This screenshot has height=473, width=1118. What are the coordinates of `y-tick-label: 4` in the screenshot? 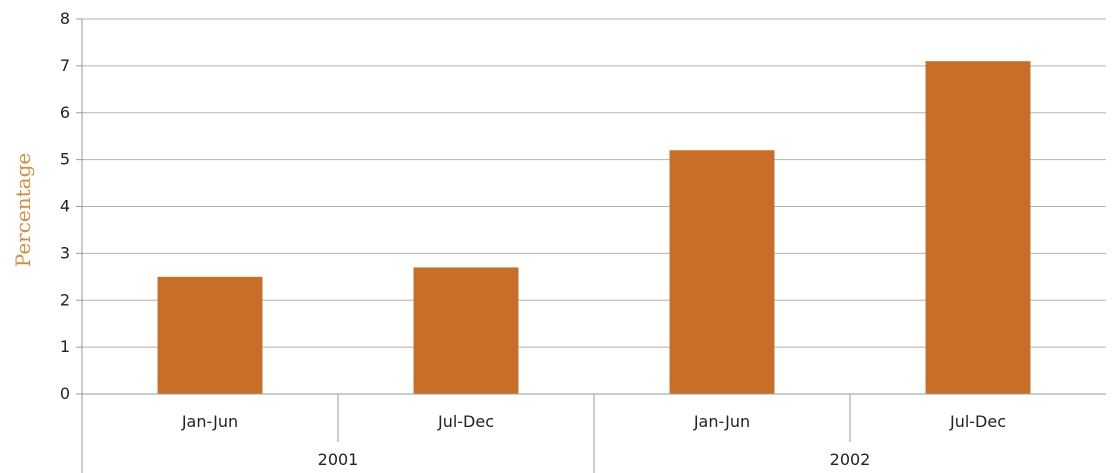 It's located at (65, 206).